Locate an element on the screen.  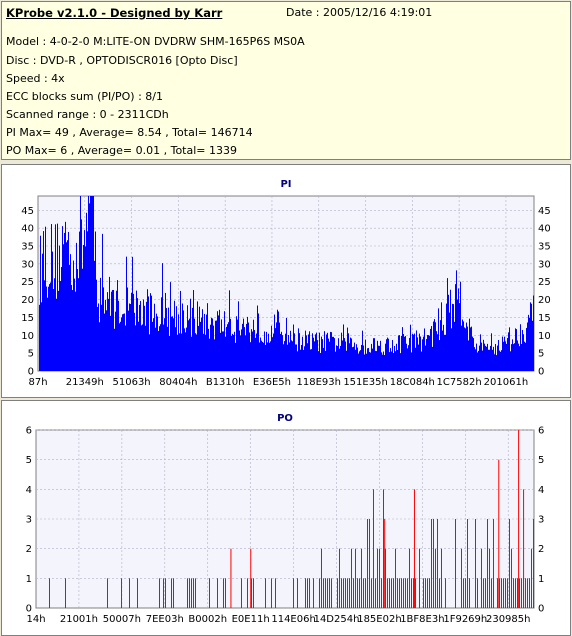
y-tick-label-right: 25 is located at coordinates (544, 282).